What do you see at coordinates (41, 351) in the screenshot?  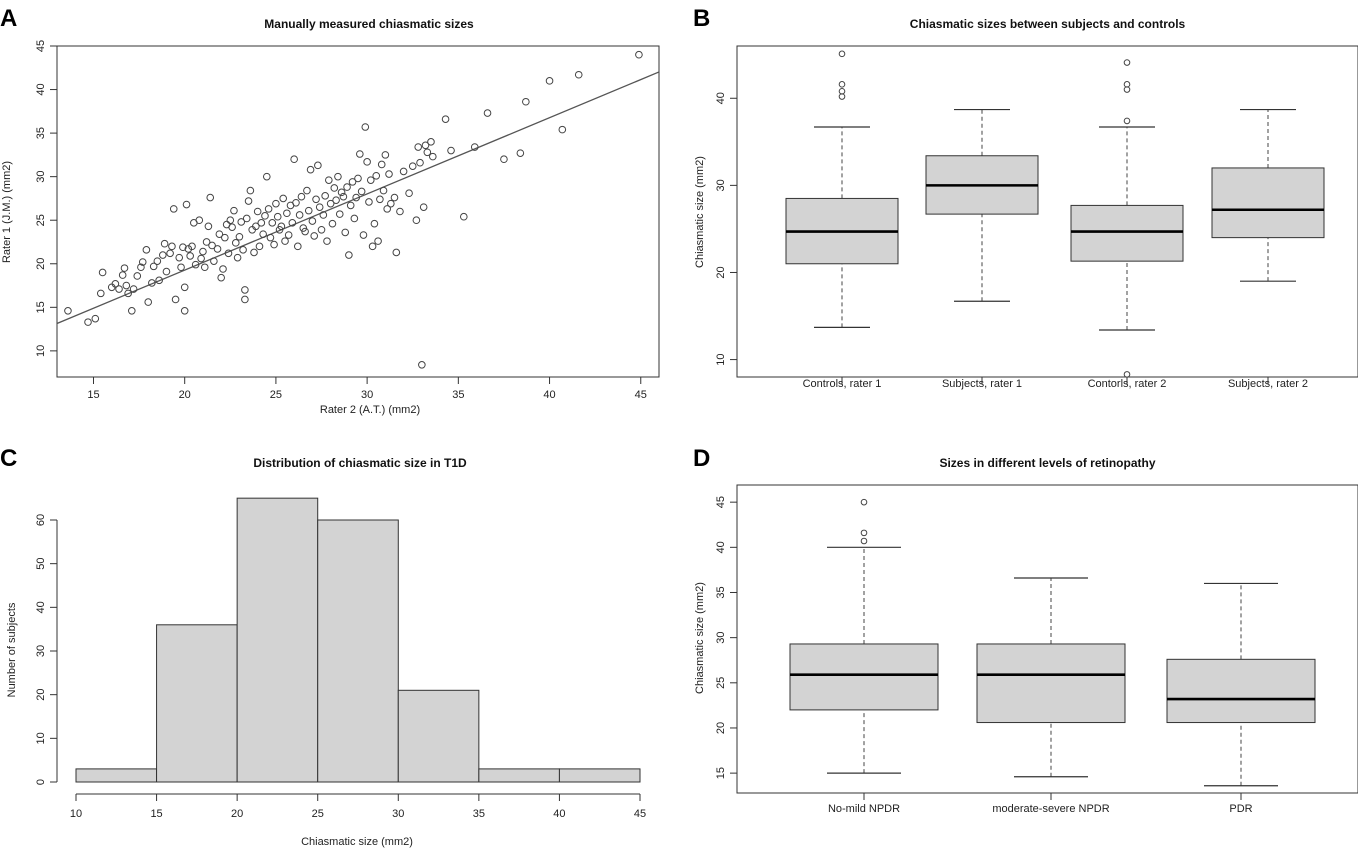 I see `a-y-tick-label: 10` at bounding box center [41, 351].